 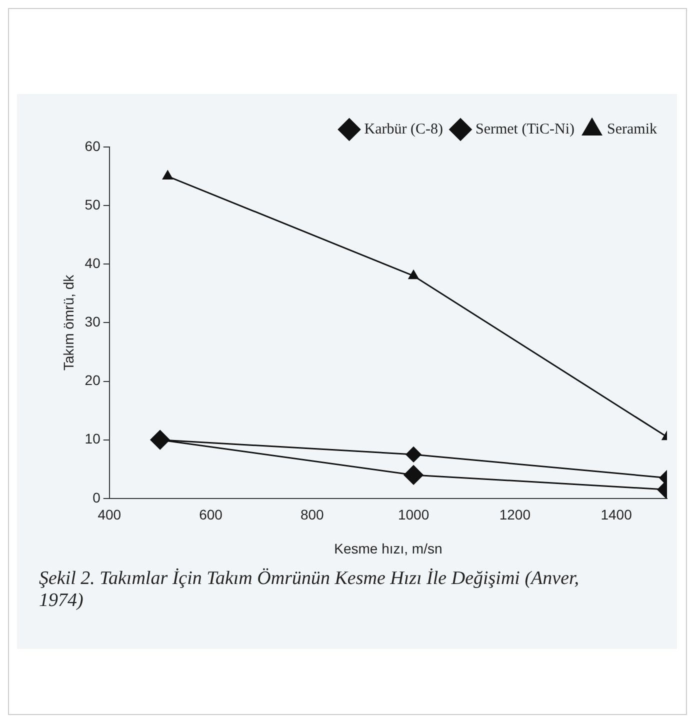 I want to click on legend-label: Seramik, so click(x=632, y=129).